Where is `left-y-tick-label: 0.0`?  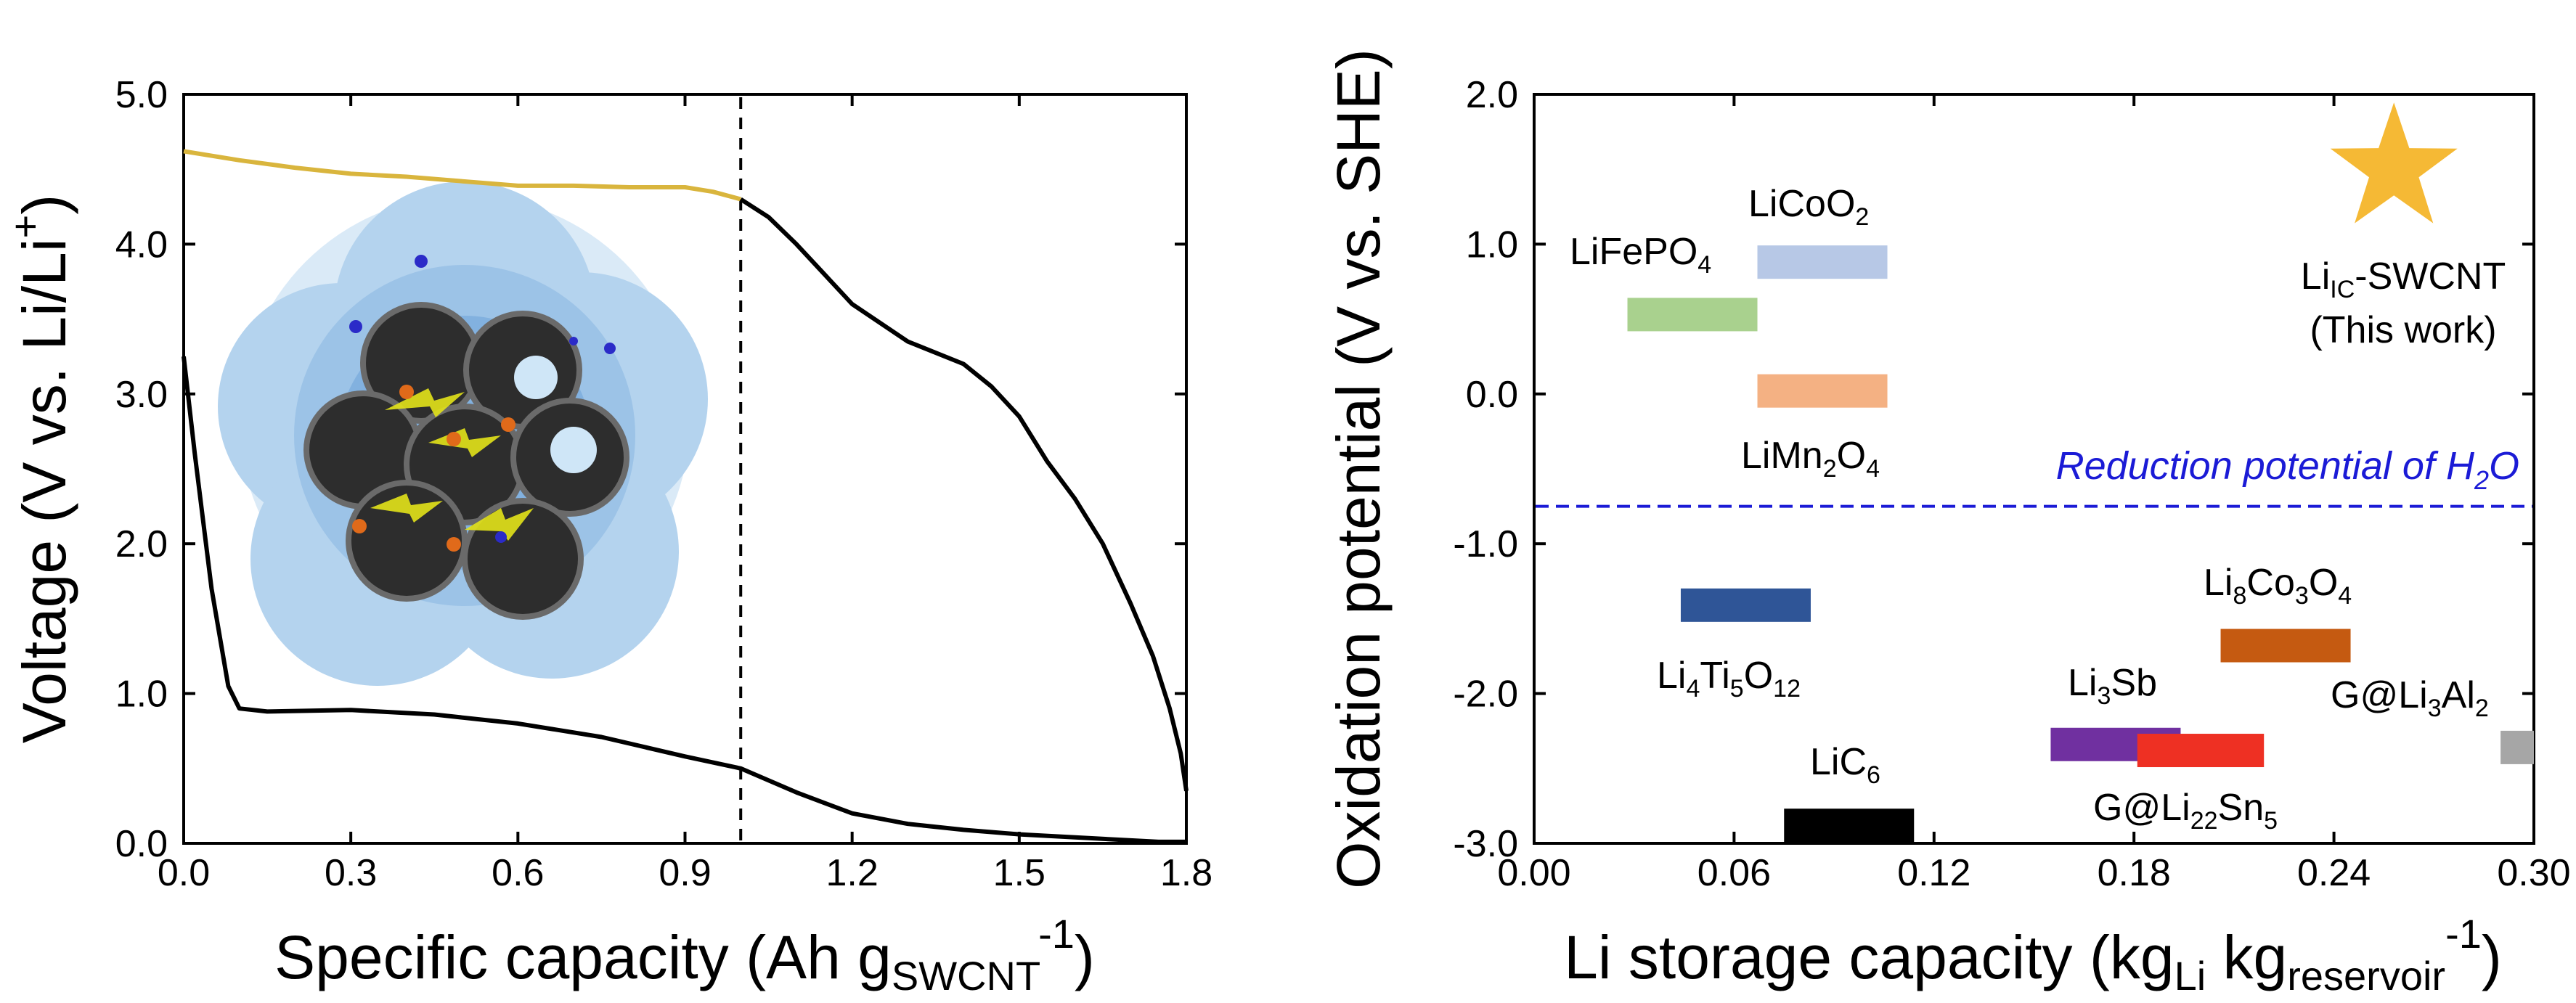
left-y-tick-label: 0.0 is located at coordinates (141, 844).